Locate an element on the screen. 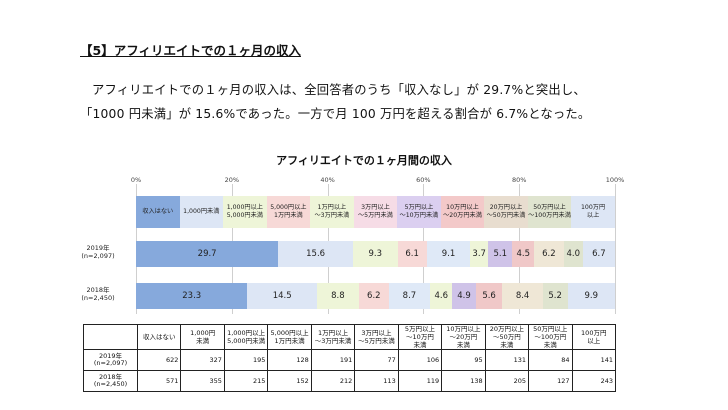 This screenshot has height=410, width=728. table-header-cell: 10万円以上 ～20万円 未満 is located at coordinates (463, 337).